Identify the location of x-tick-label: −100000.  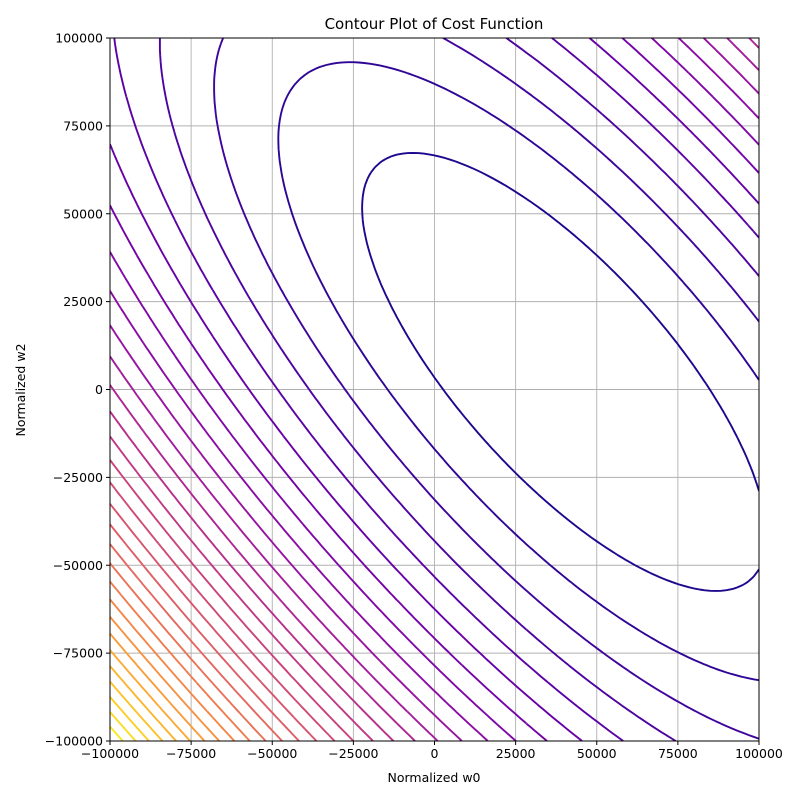
(110, 753).